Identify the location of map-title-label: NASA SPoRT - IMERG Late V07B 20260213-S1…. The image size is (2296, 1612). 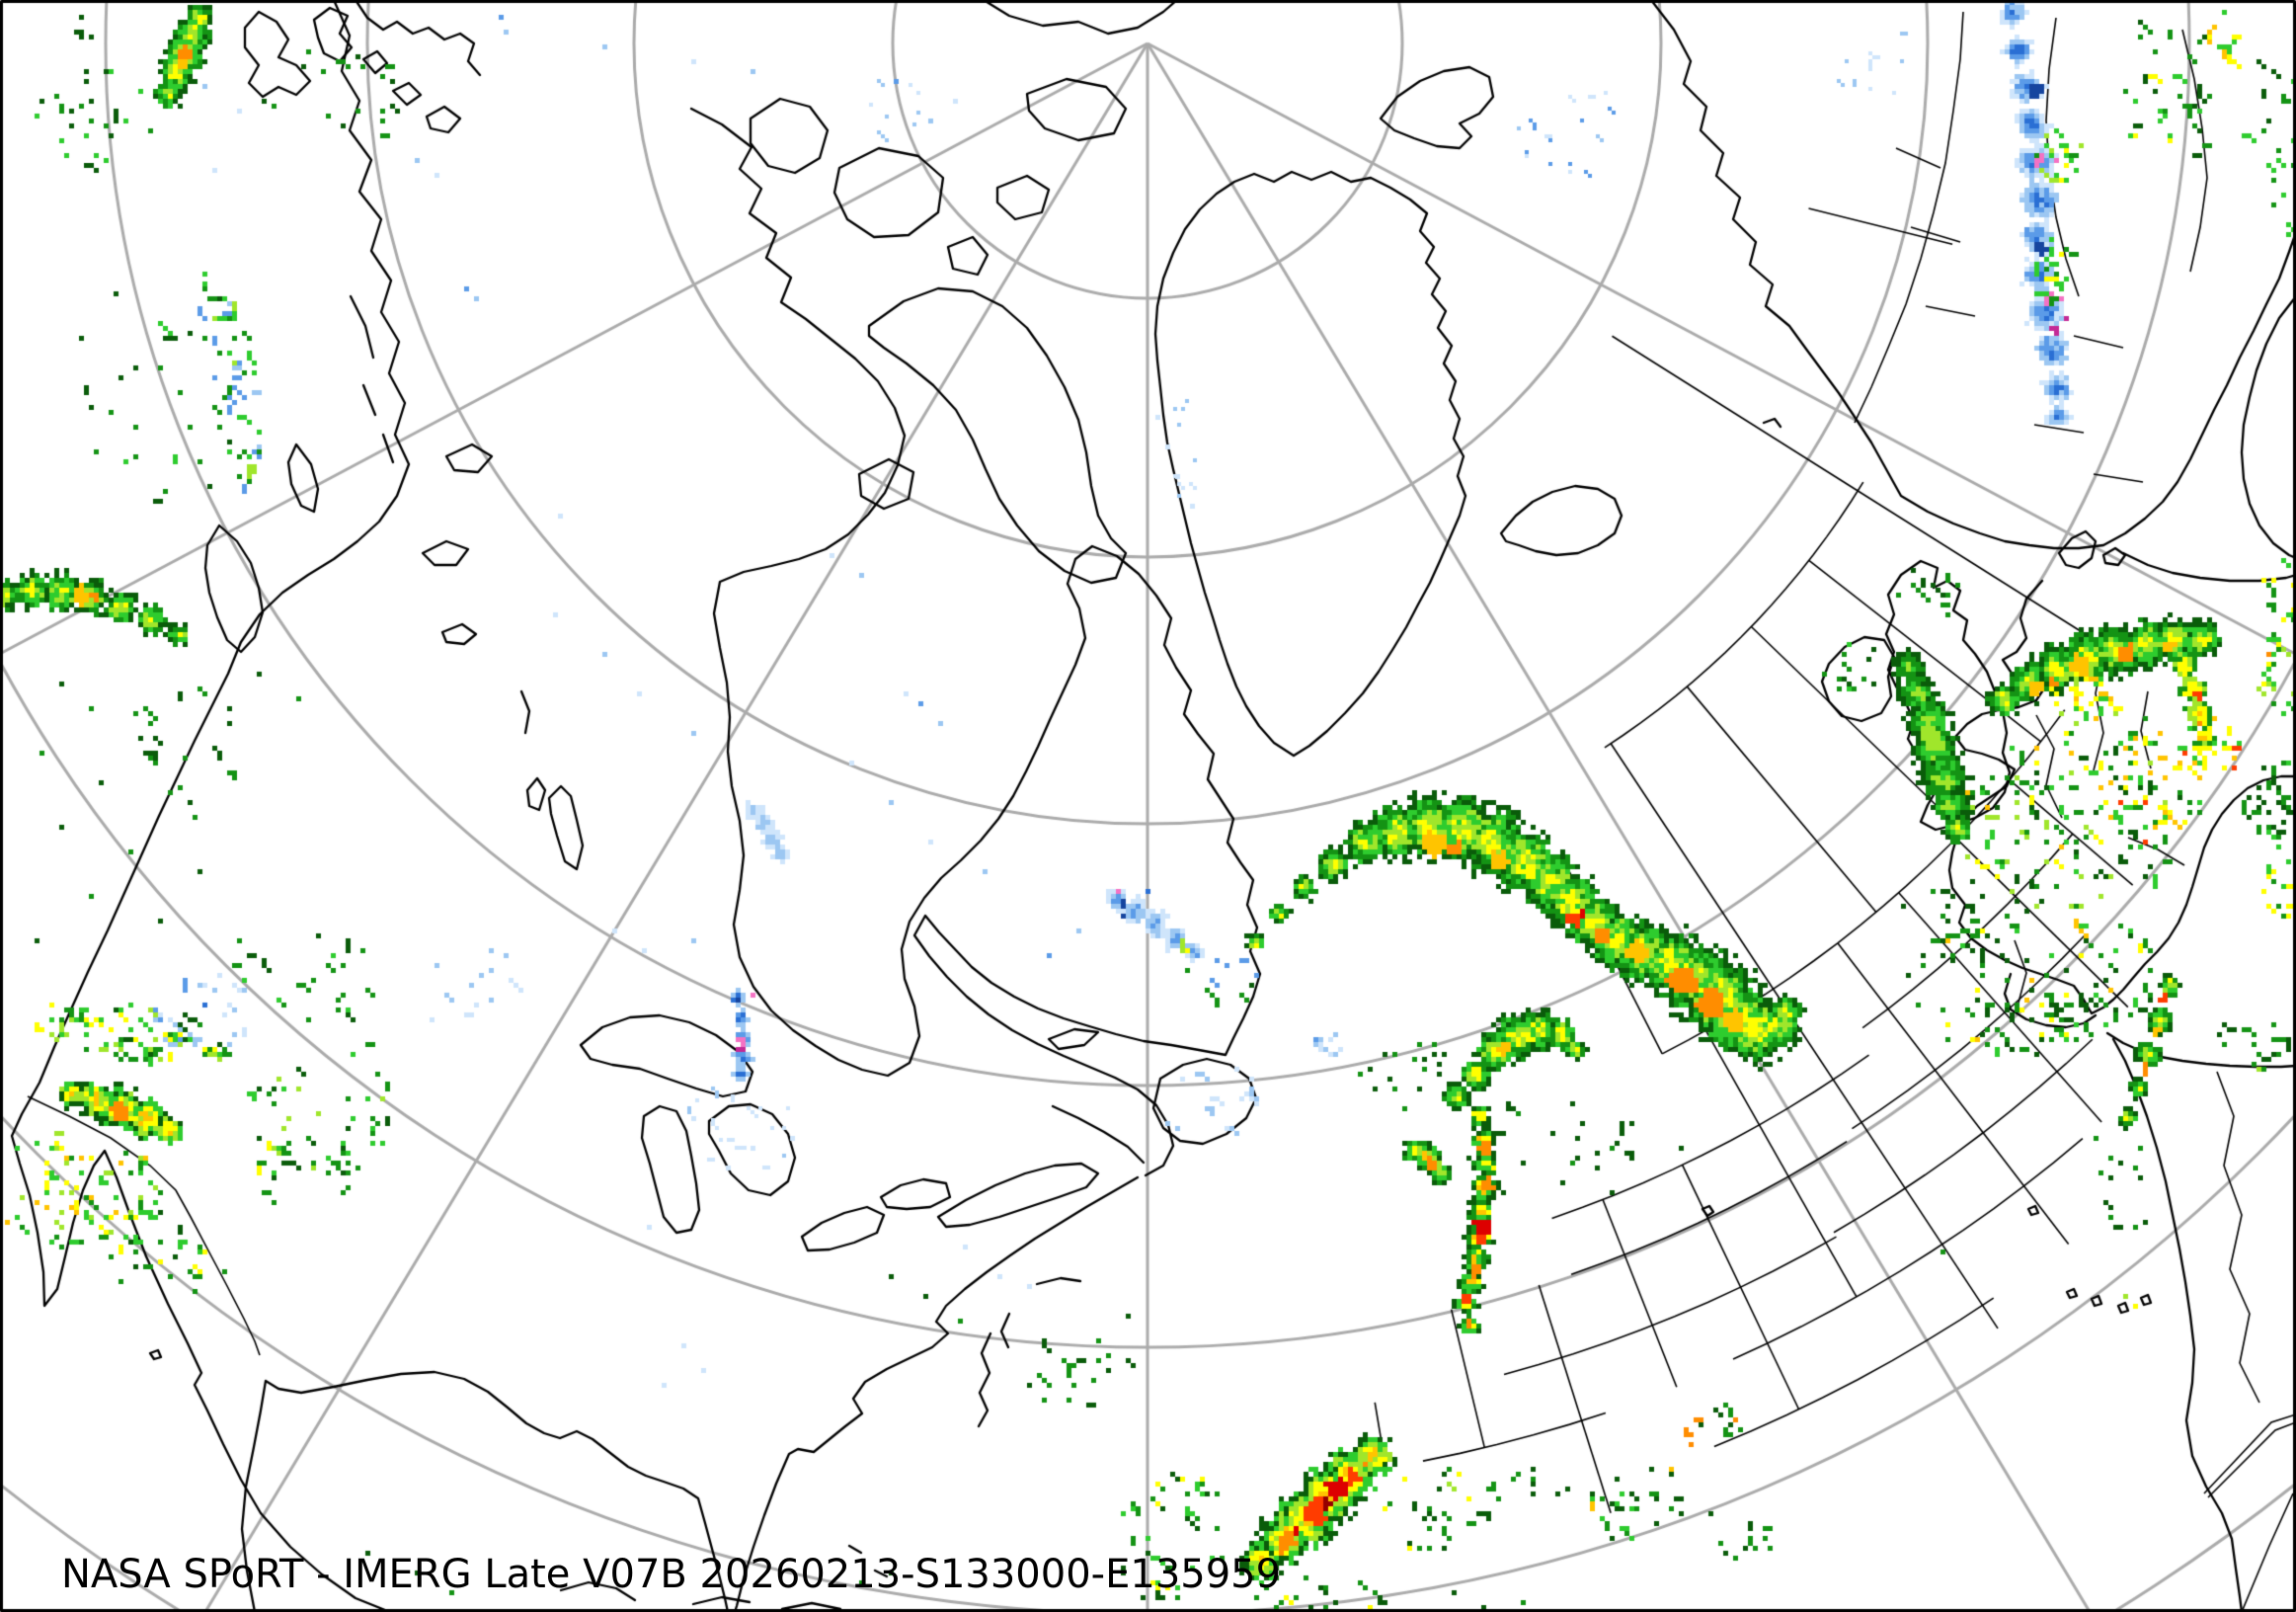
(671, 1574).